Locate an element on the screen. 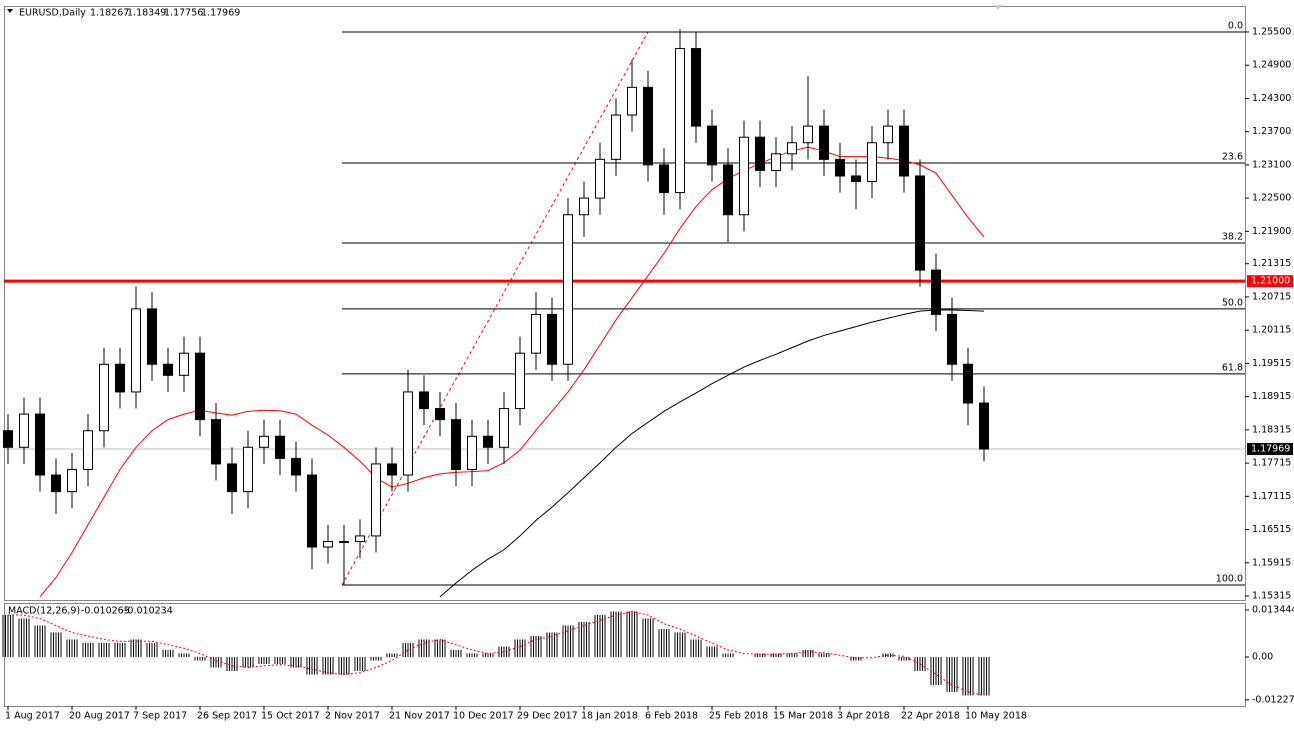 The height and width of the screenshot is (729, 1294). support-label: 1.21000 is located at coordinates (1270, 281).